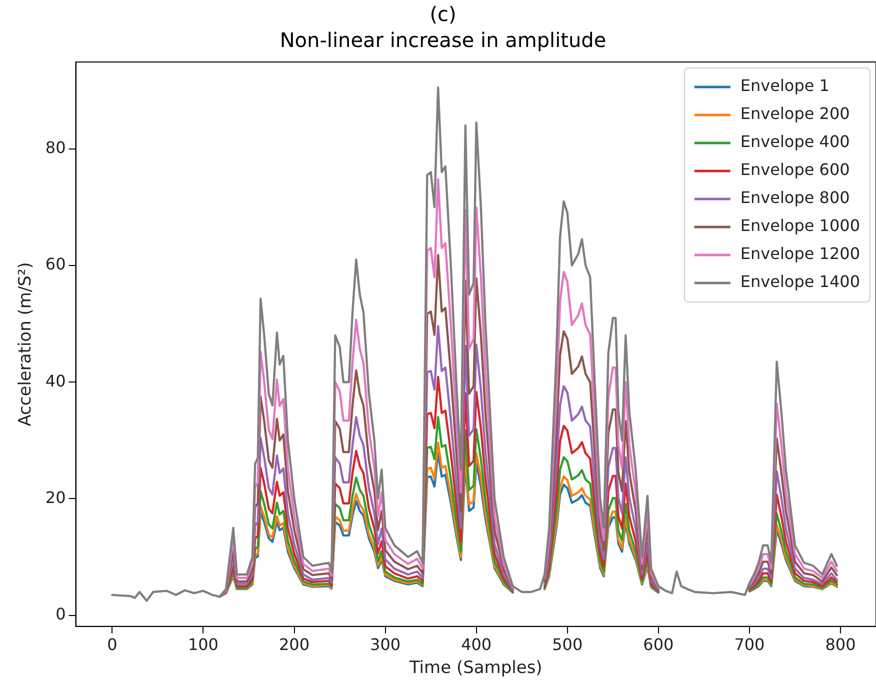  I want to click on legend-label: Envelope 1400, so click(800, 282).